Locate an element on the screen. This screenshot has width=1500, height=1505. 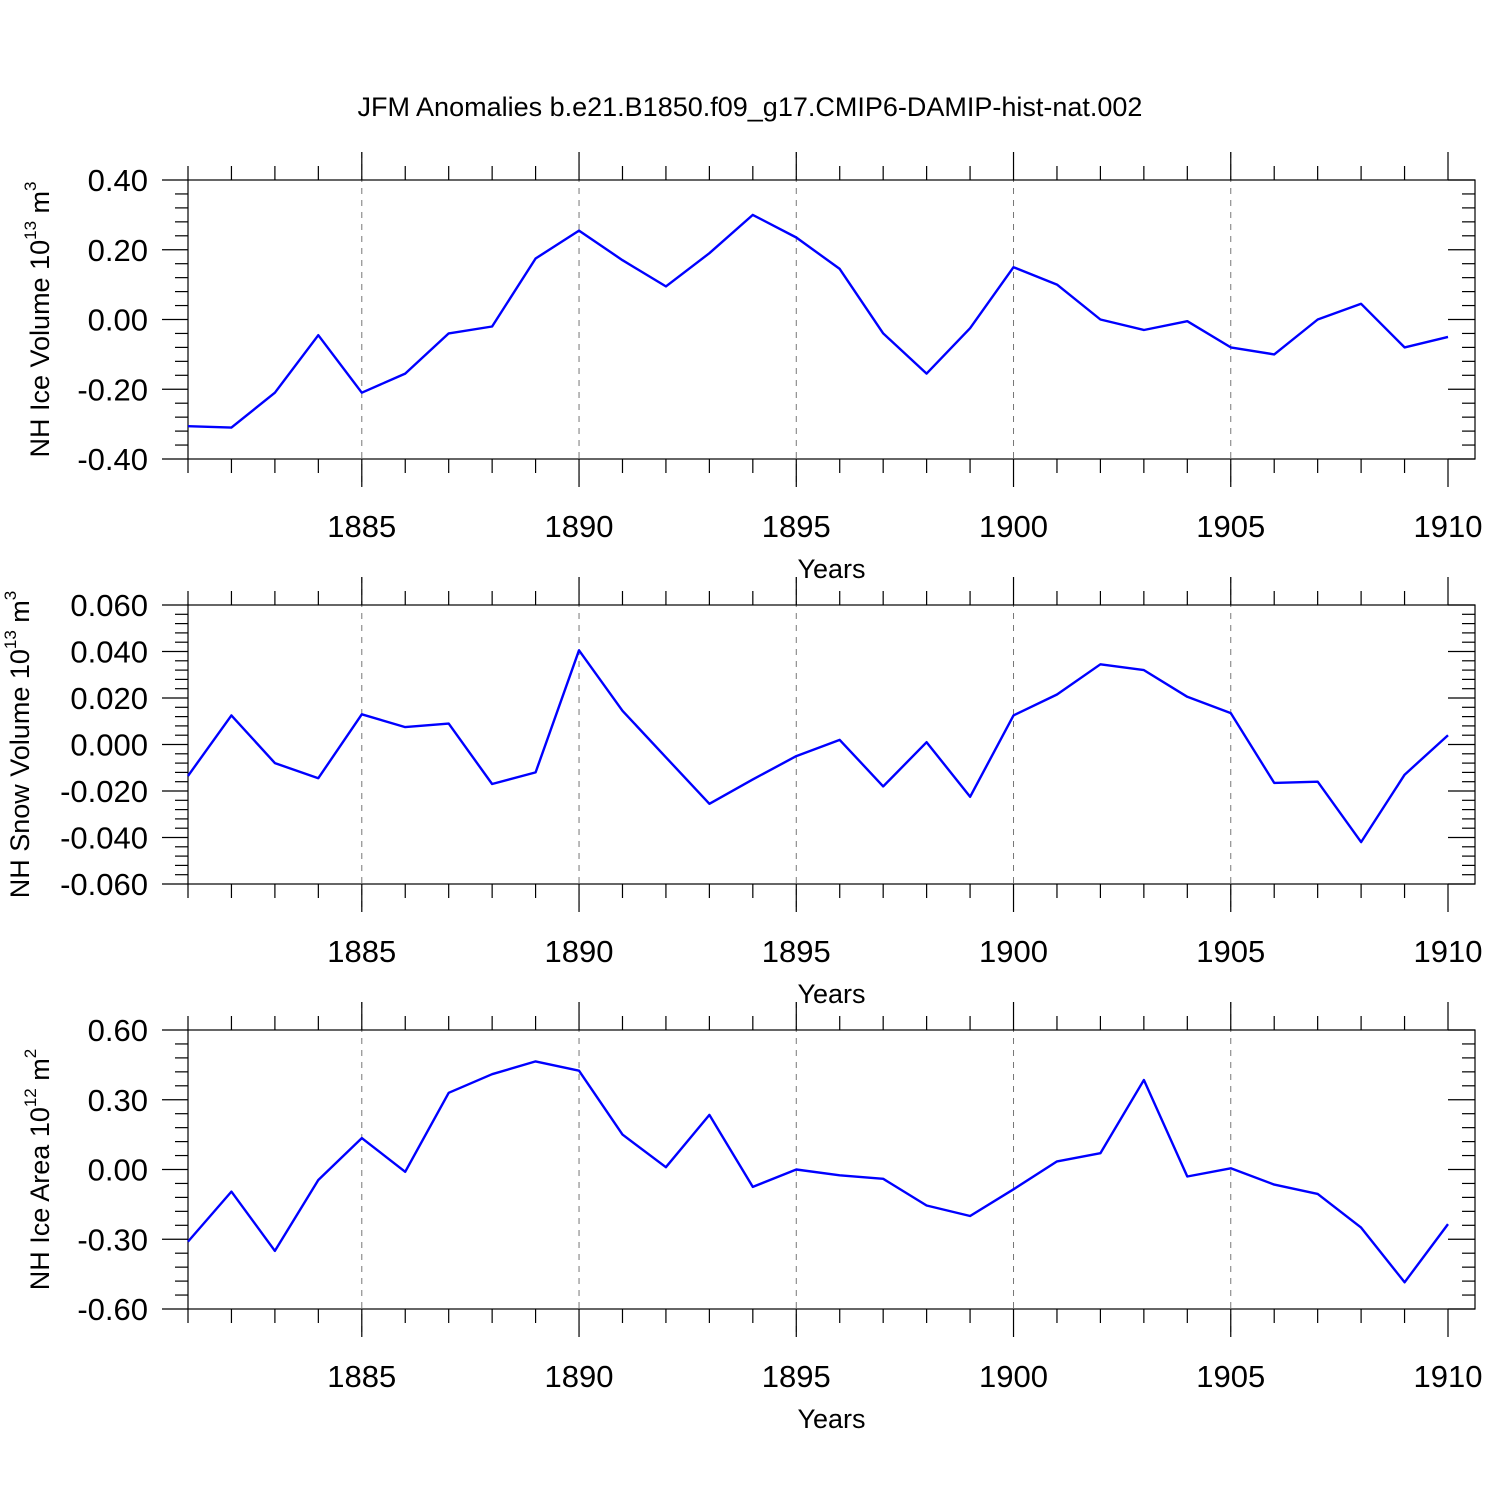
y-tick-label: -0.40 is located at coordinates (112, 459).